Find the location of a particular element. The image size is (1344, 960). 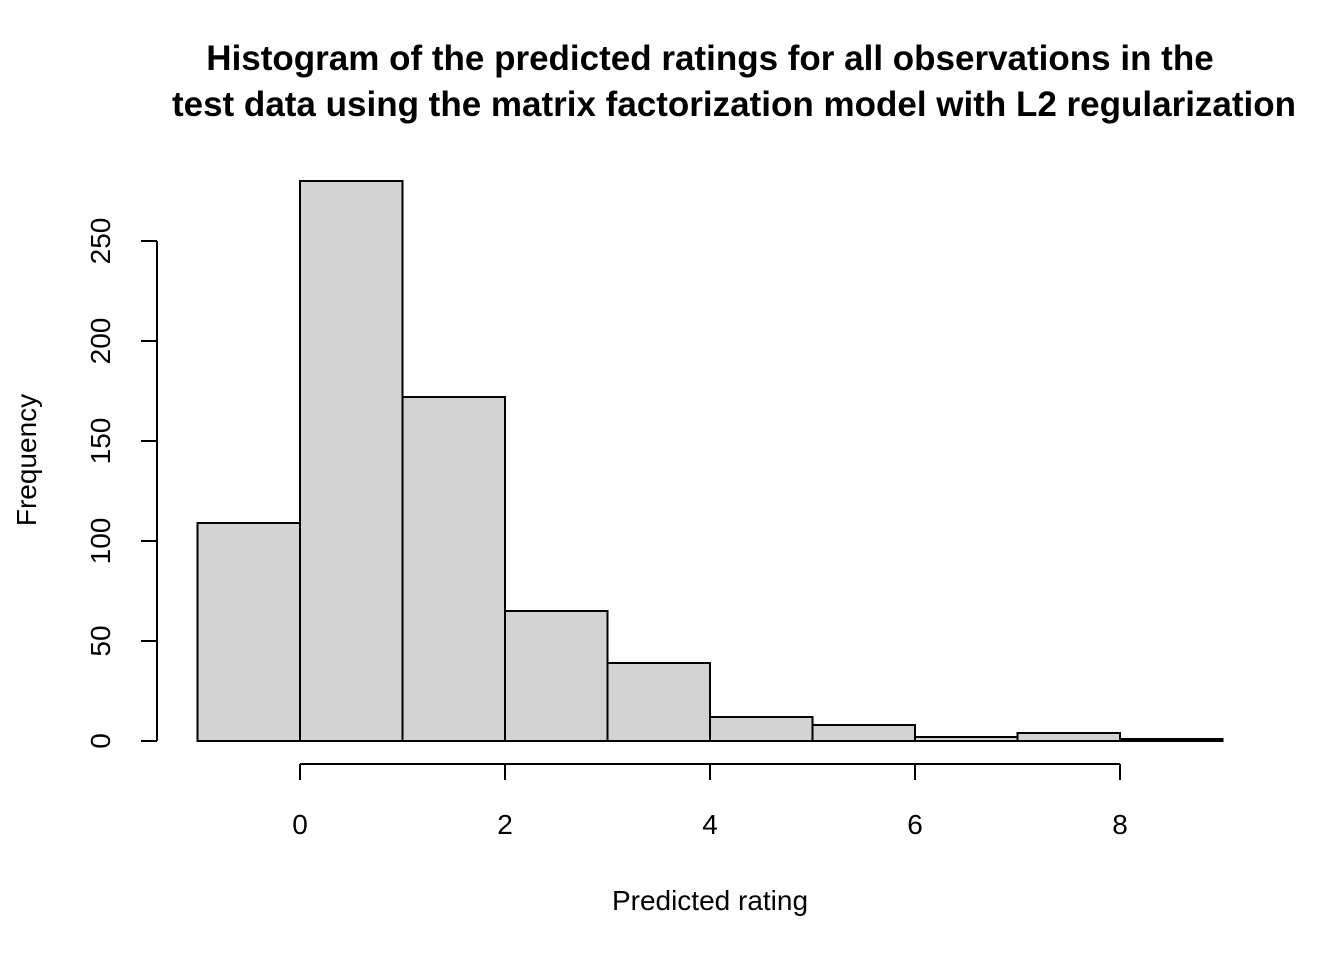

y-axis-title: Frequency is located at coordinates (26, 460).